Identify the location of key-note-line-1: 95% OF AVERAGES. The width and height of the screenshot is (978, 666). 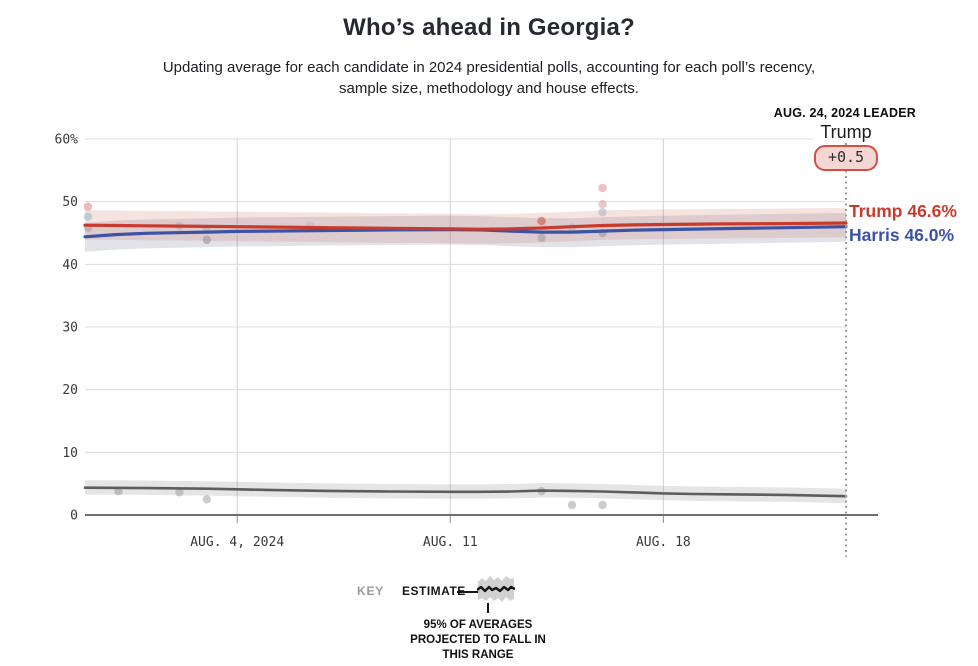
(478, 625).